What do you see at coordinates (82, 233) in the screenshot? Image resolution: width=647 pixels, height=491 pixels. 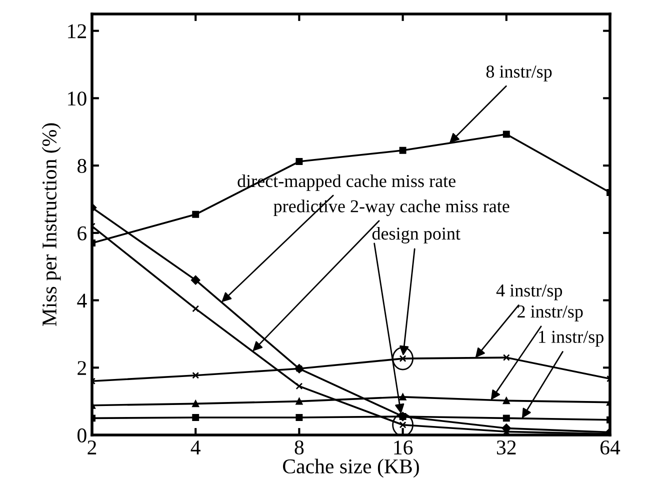 I see `y-tick-label: 6` at bounding box center [82, 233].